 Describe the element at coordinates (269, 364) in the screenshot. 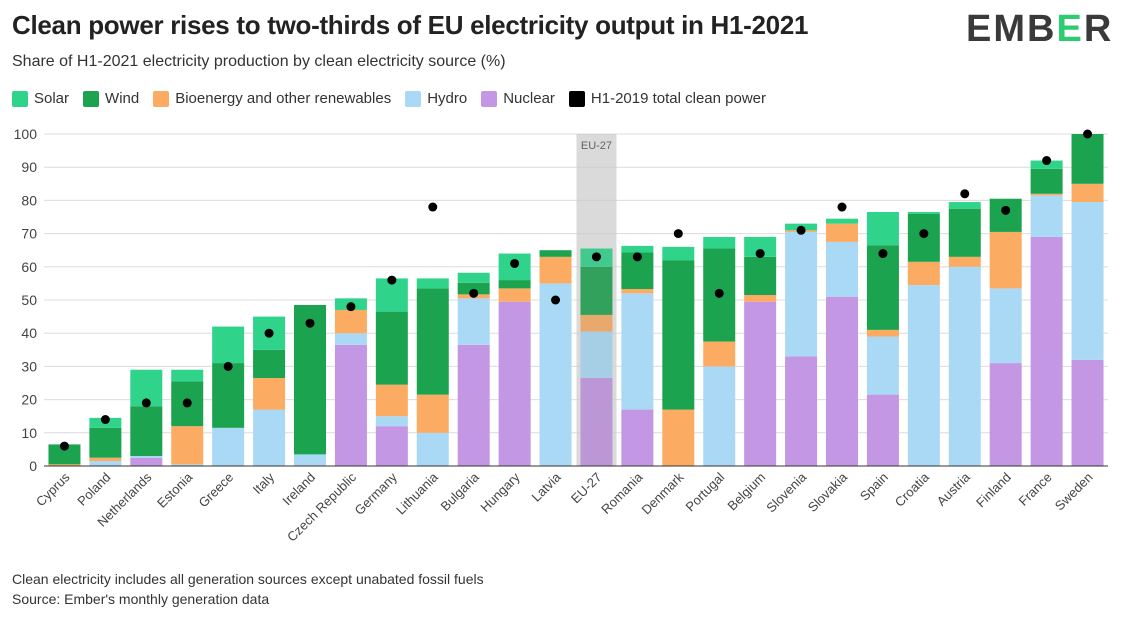

I see `bar-wind-italy` at that location.